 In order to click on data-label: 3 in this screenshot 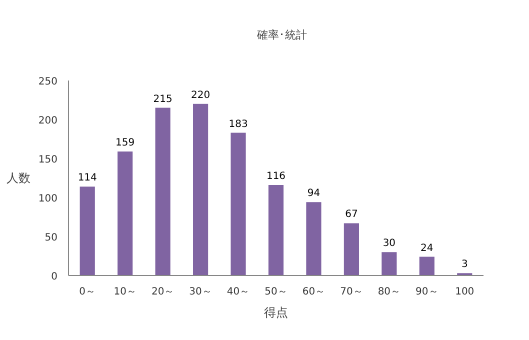, I will do `click(464, 264)`.